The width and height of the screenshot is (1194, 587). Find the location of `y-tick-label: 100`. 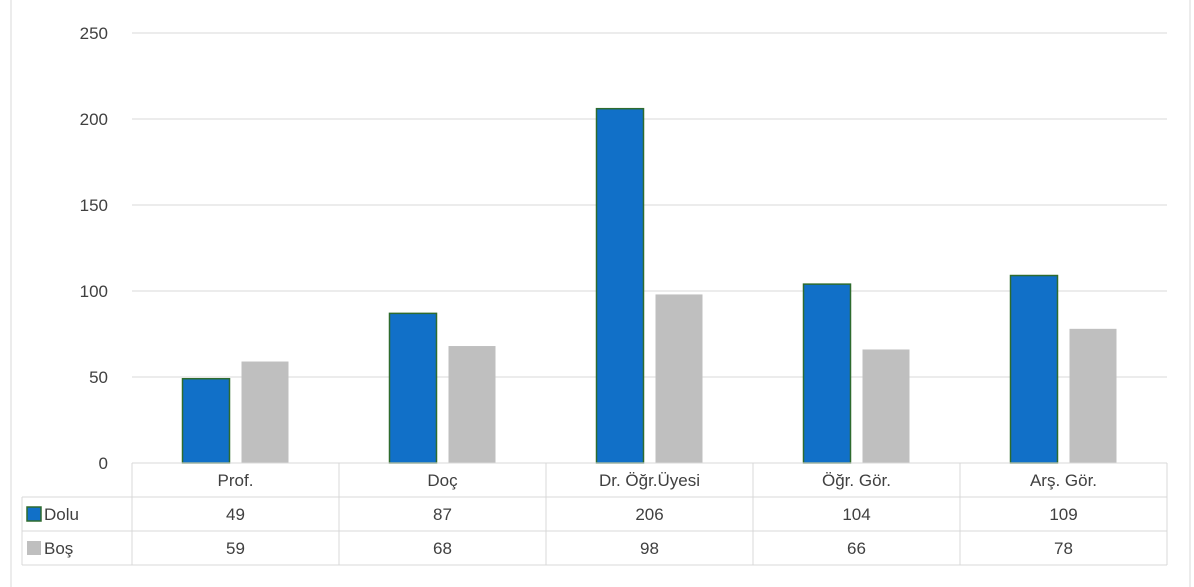

y-tick-label: 100 is located at coordinates (94, 291).